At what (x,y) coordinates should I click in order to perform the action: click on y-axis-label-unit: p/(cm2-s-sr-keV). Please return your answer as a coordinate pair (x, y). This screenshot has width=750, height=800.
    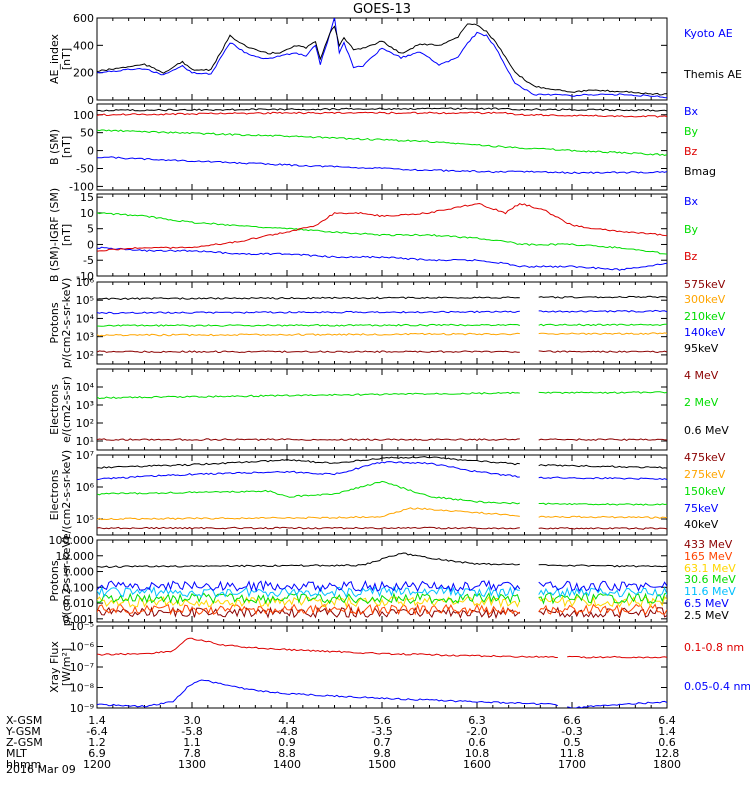
    Looking at the image, I should click on (66, 323).